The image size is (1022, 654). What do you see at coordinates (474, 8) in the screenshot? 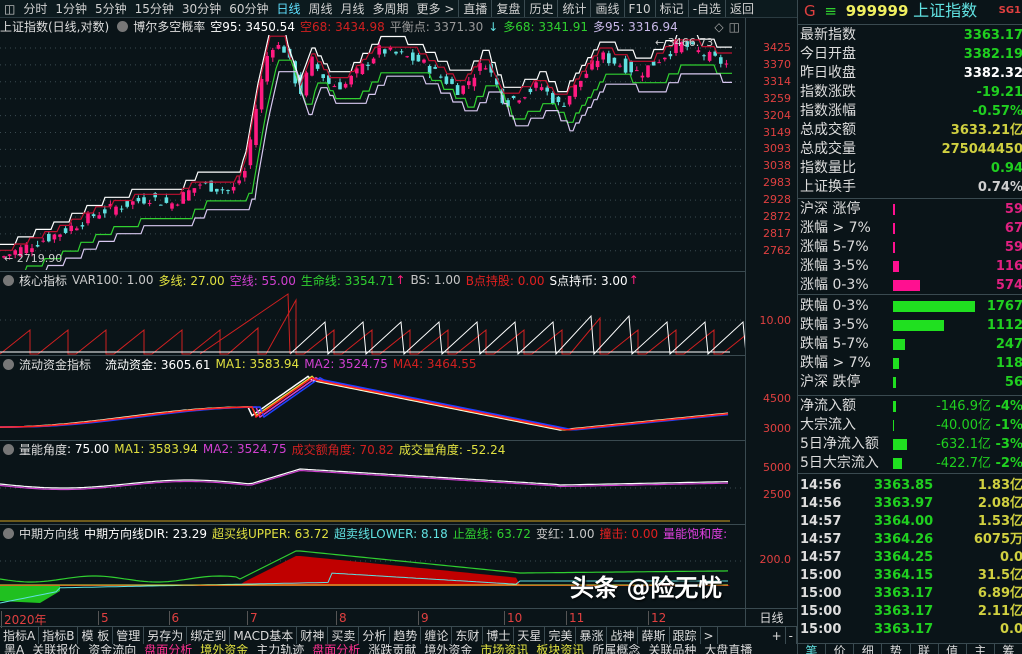
I see `toolbar-item: 直播` at bounding box center [474, 8].